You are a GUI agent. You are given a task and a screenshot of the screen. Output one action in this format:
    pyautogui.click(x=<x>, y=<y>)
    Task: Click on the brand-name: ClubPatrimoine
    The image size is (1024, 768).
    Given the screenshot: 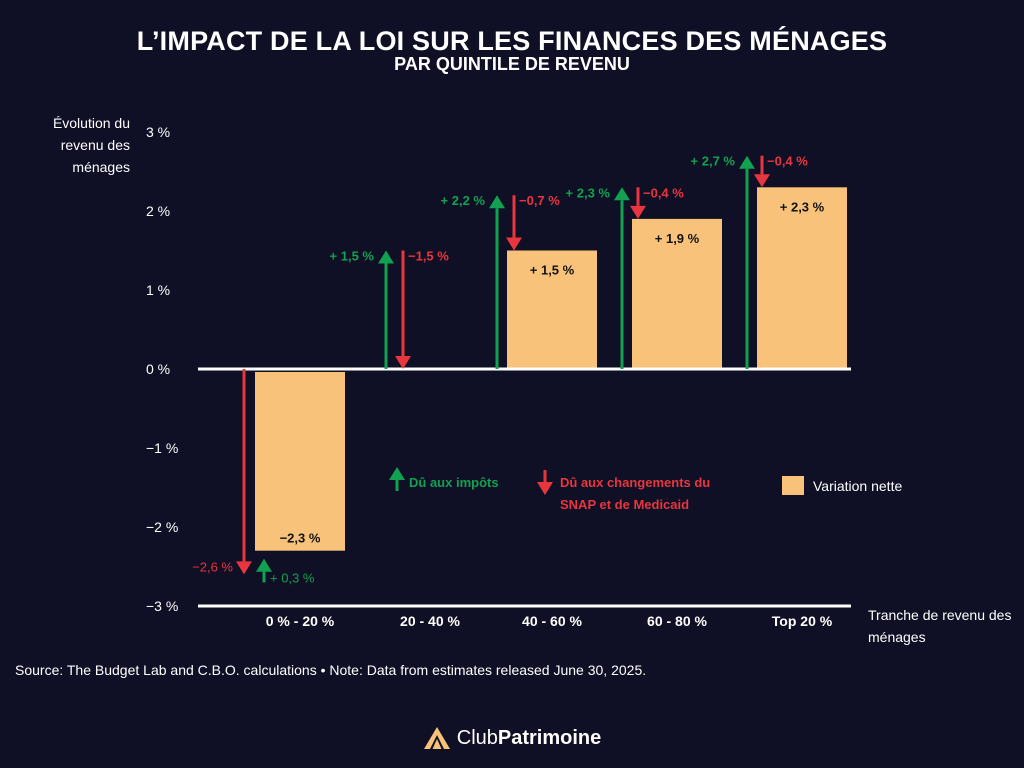 What is the action you would take?
    pyautogui.click(x=529, y=737)
    